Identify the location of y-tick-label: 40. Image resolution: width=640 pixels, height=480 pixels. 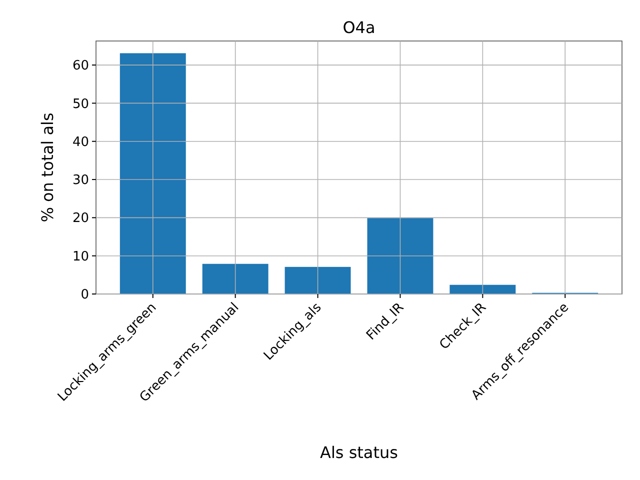
(80, 142).